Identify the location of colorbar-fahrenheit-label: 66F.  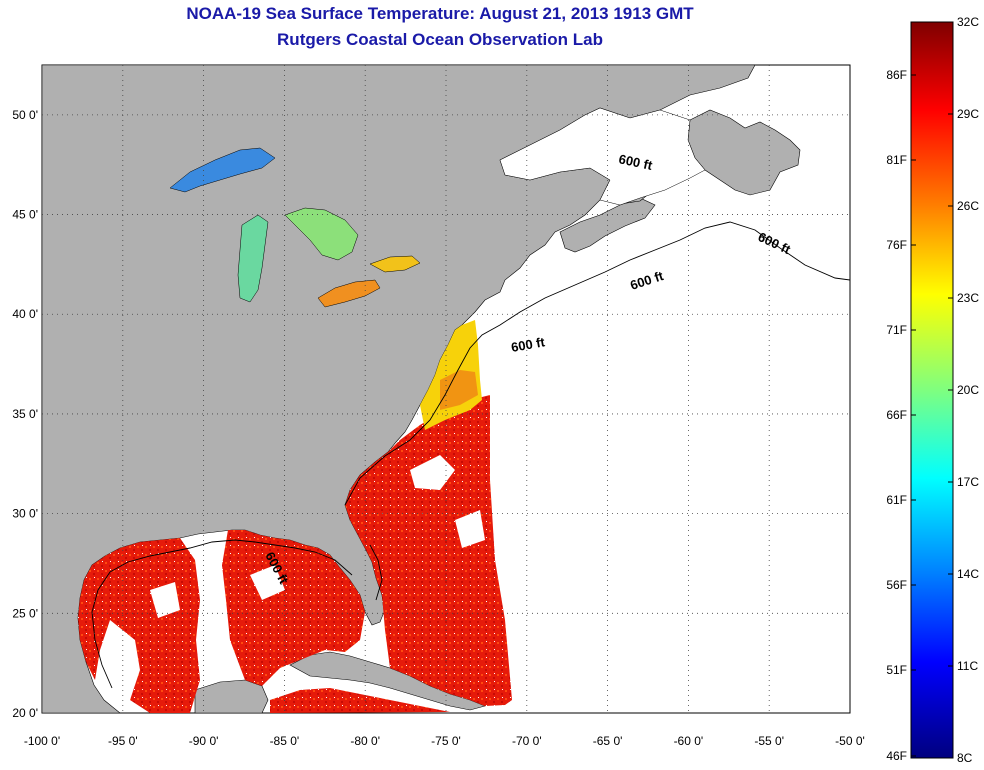
(896, 415).